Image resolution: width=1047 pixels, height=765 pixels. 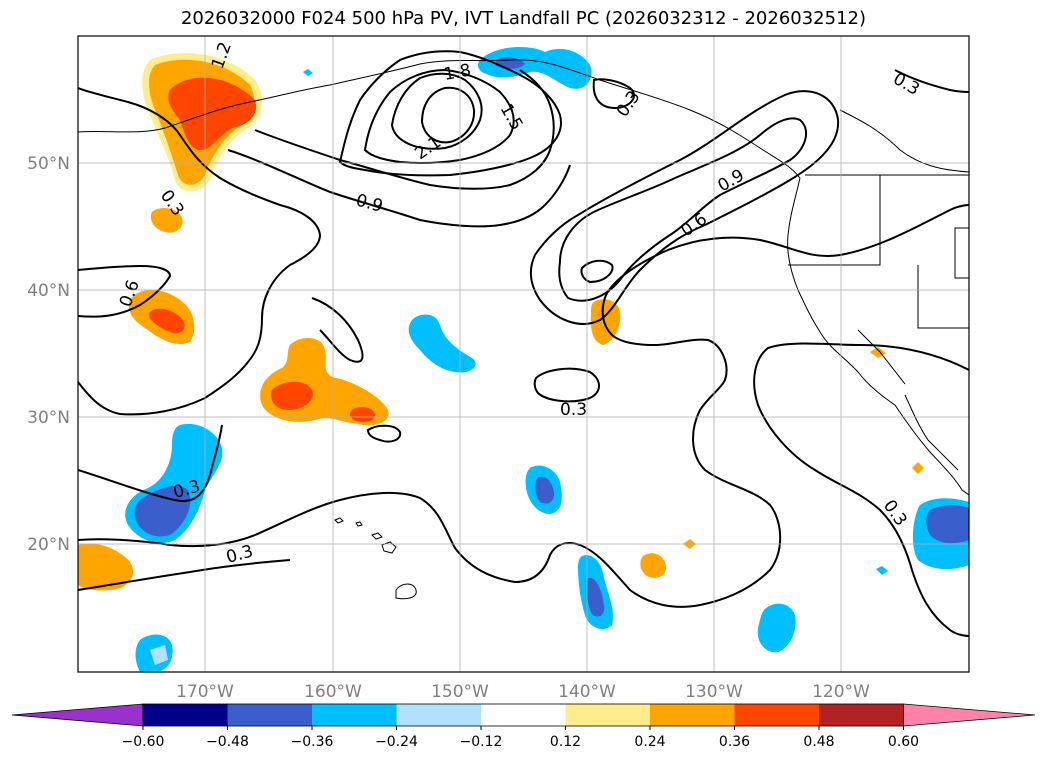 I want to click on colorbar-extend-high, so click(x=969, y=715).